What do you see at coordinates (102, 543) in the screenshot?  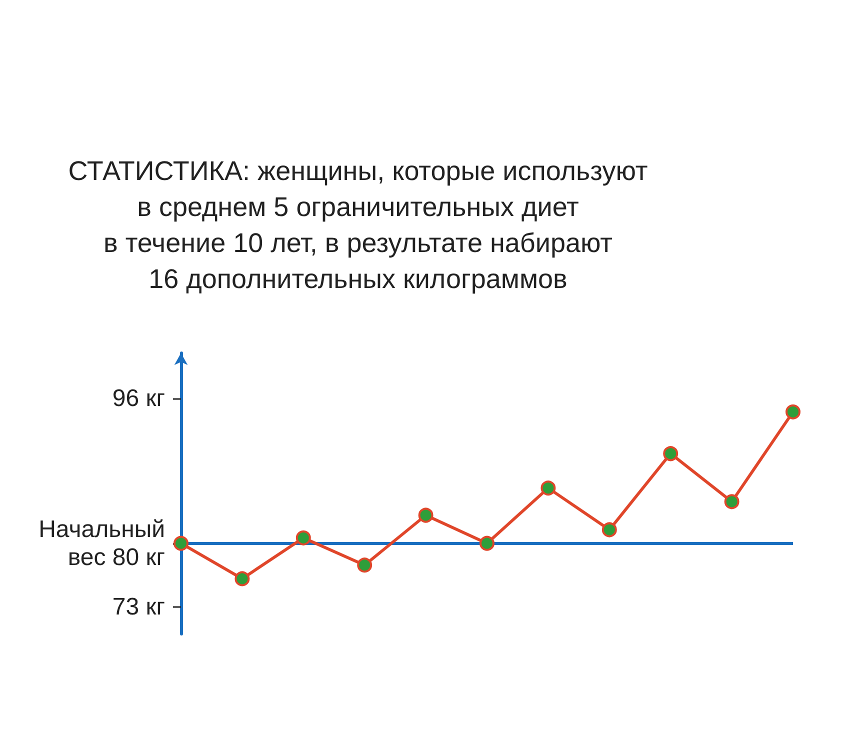 I see `y-tick-label: Начальный вес 80 кг` at bounding box center [102, 543].